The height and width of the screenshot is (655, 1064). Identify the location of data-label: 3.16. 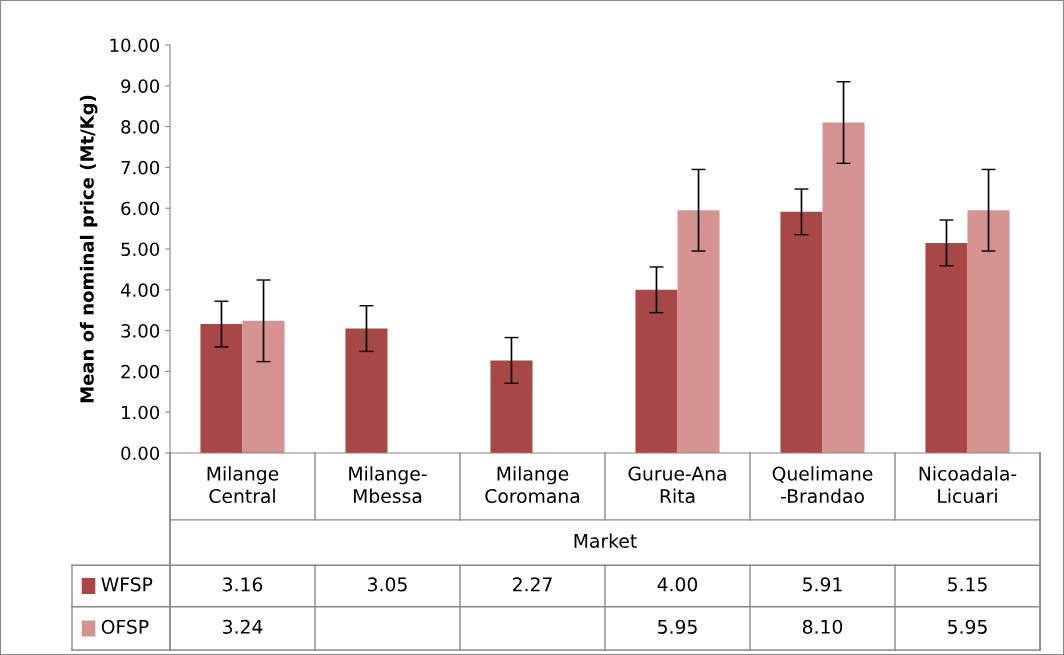
(243, 584).